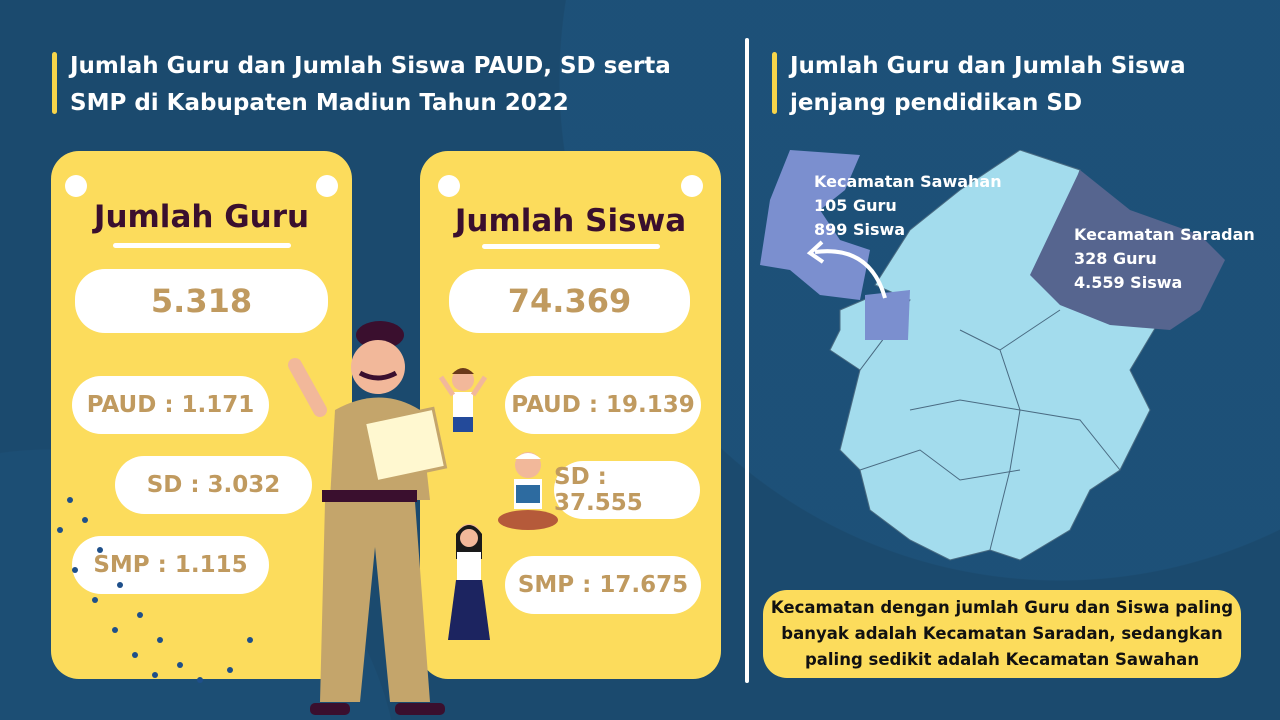 This screenshot has height=720, width=1280. I want to click on sawahan-siswa: 899 Siswa, so click(860, 229).